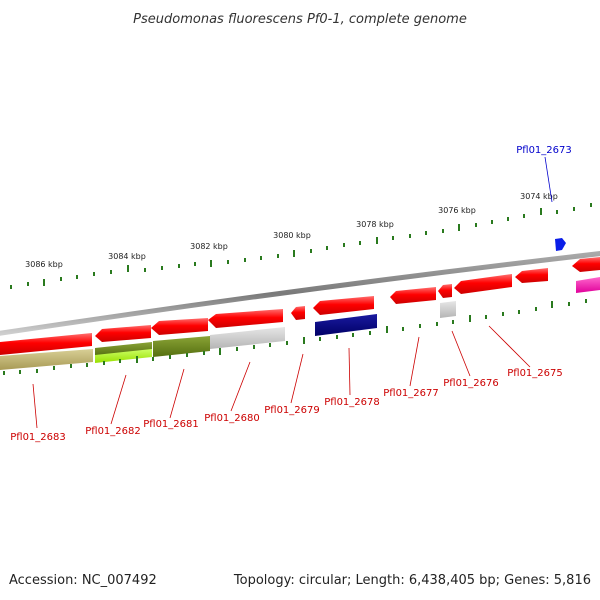  What do you see at coordinates (127, 256) in the screenshot?
I see `kbp-label: 3084 kbp` at bounding box center [127, 256].